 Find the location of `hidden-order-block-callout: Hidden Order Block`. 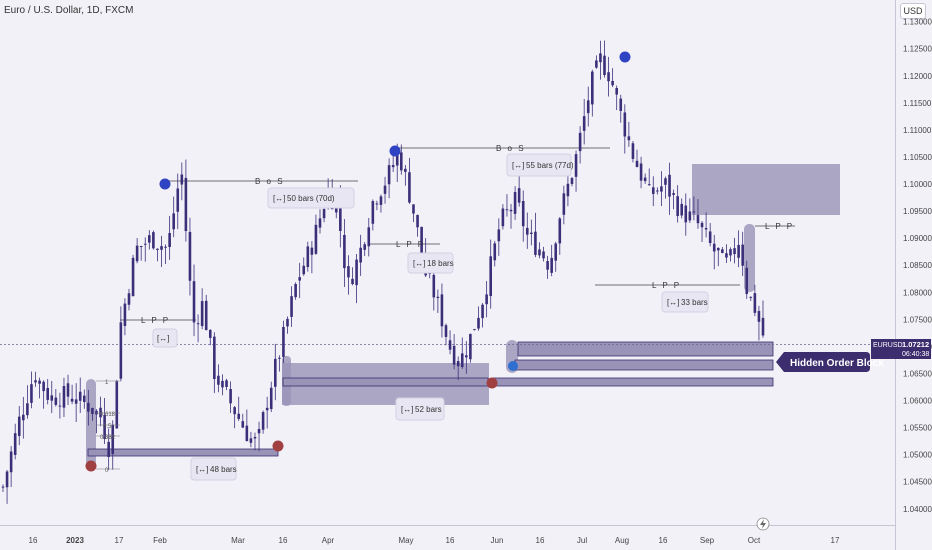

hidden-order-block-callout: Hidden Order Block is located at coordinates (830, 362).